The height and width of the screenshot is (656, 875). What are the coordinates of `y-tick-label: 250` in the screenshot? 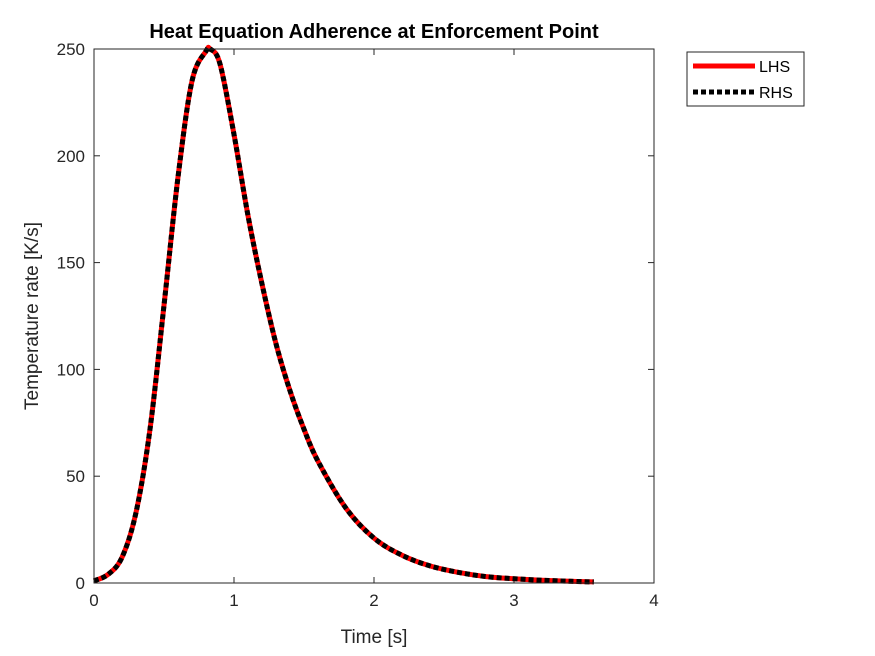 It's located at (71, 49).